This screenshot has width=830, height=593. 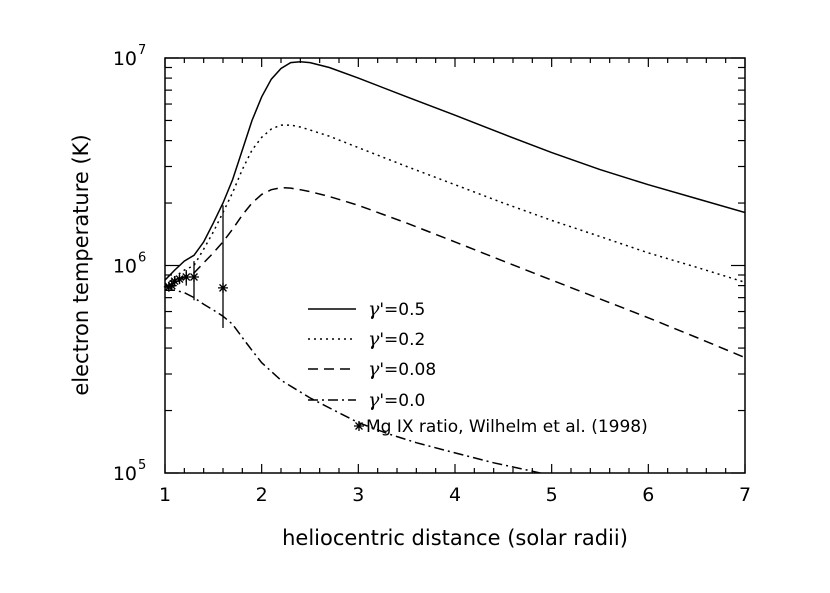 What do you see at coordinates (402, 401) in the screenshot?
I see `legend-value: '=0.0` at bounding box center [402, 401].